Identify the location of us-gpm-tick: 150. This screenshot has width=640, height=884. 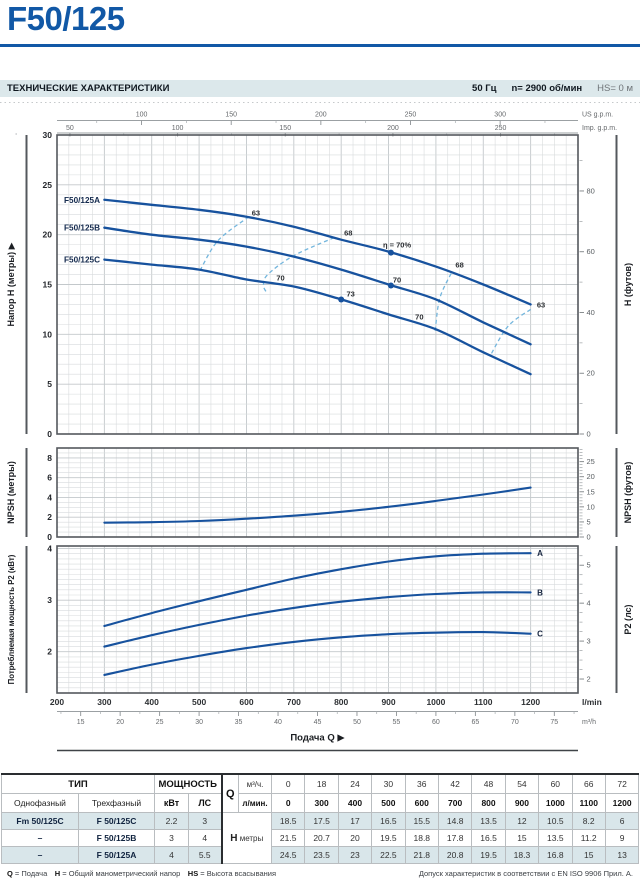
(231, 115).